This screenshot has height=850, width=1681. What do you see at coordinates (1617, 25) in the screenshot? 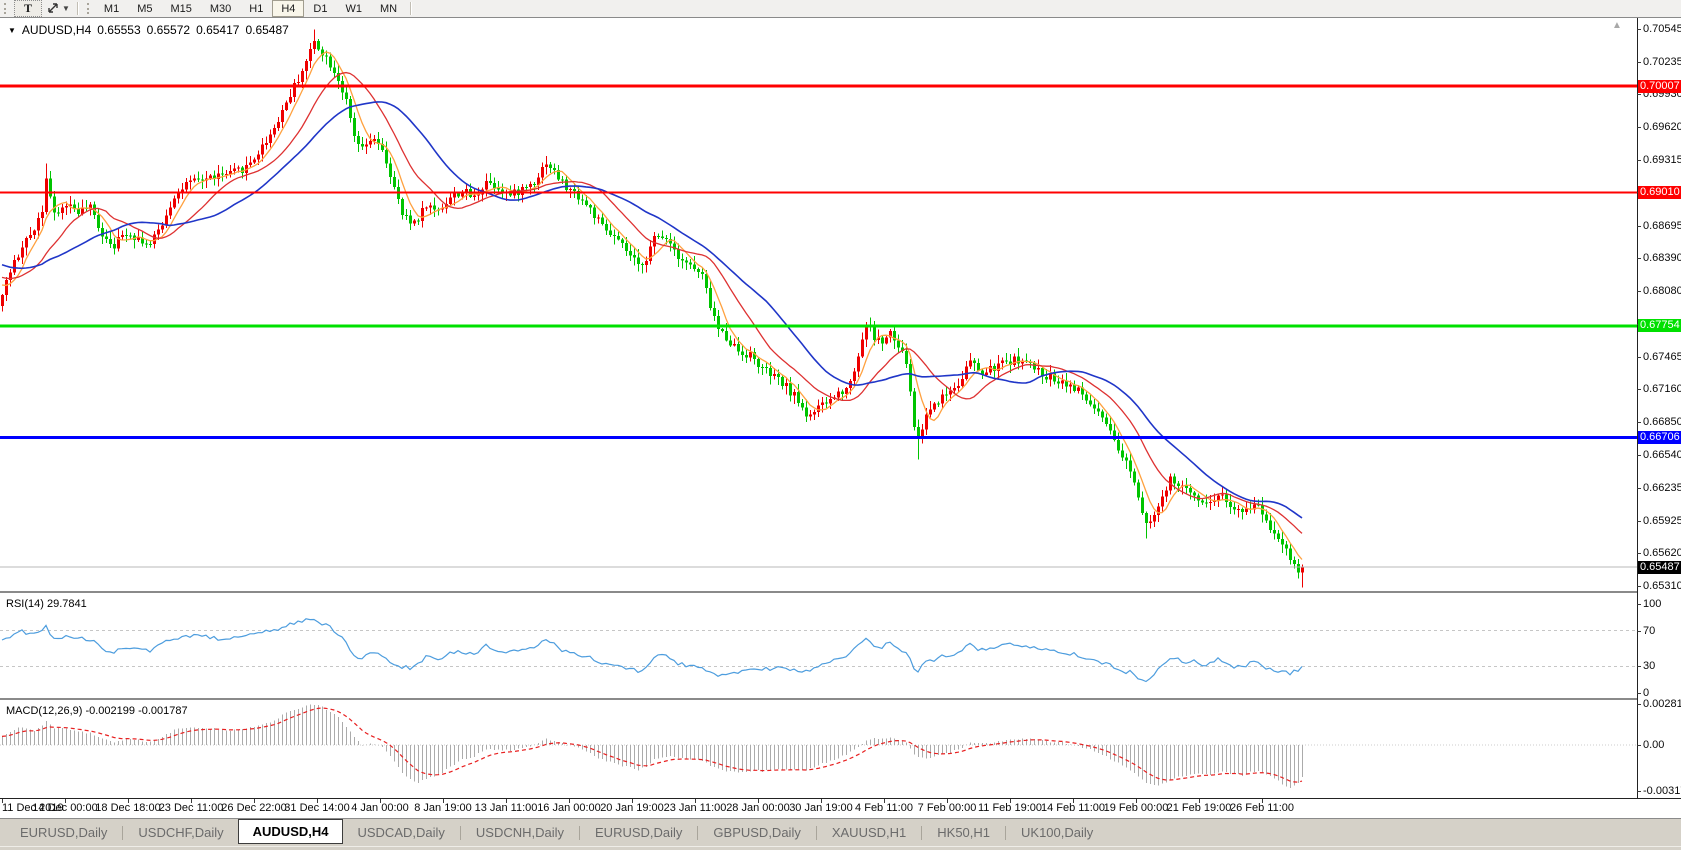
I see `scroll-to-end-marker: ▲` at bounding box center [1617, 25].